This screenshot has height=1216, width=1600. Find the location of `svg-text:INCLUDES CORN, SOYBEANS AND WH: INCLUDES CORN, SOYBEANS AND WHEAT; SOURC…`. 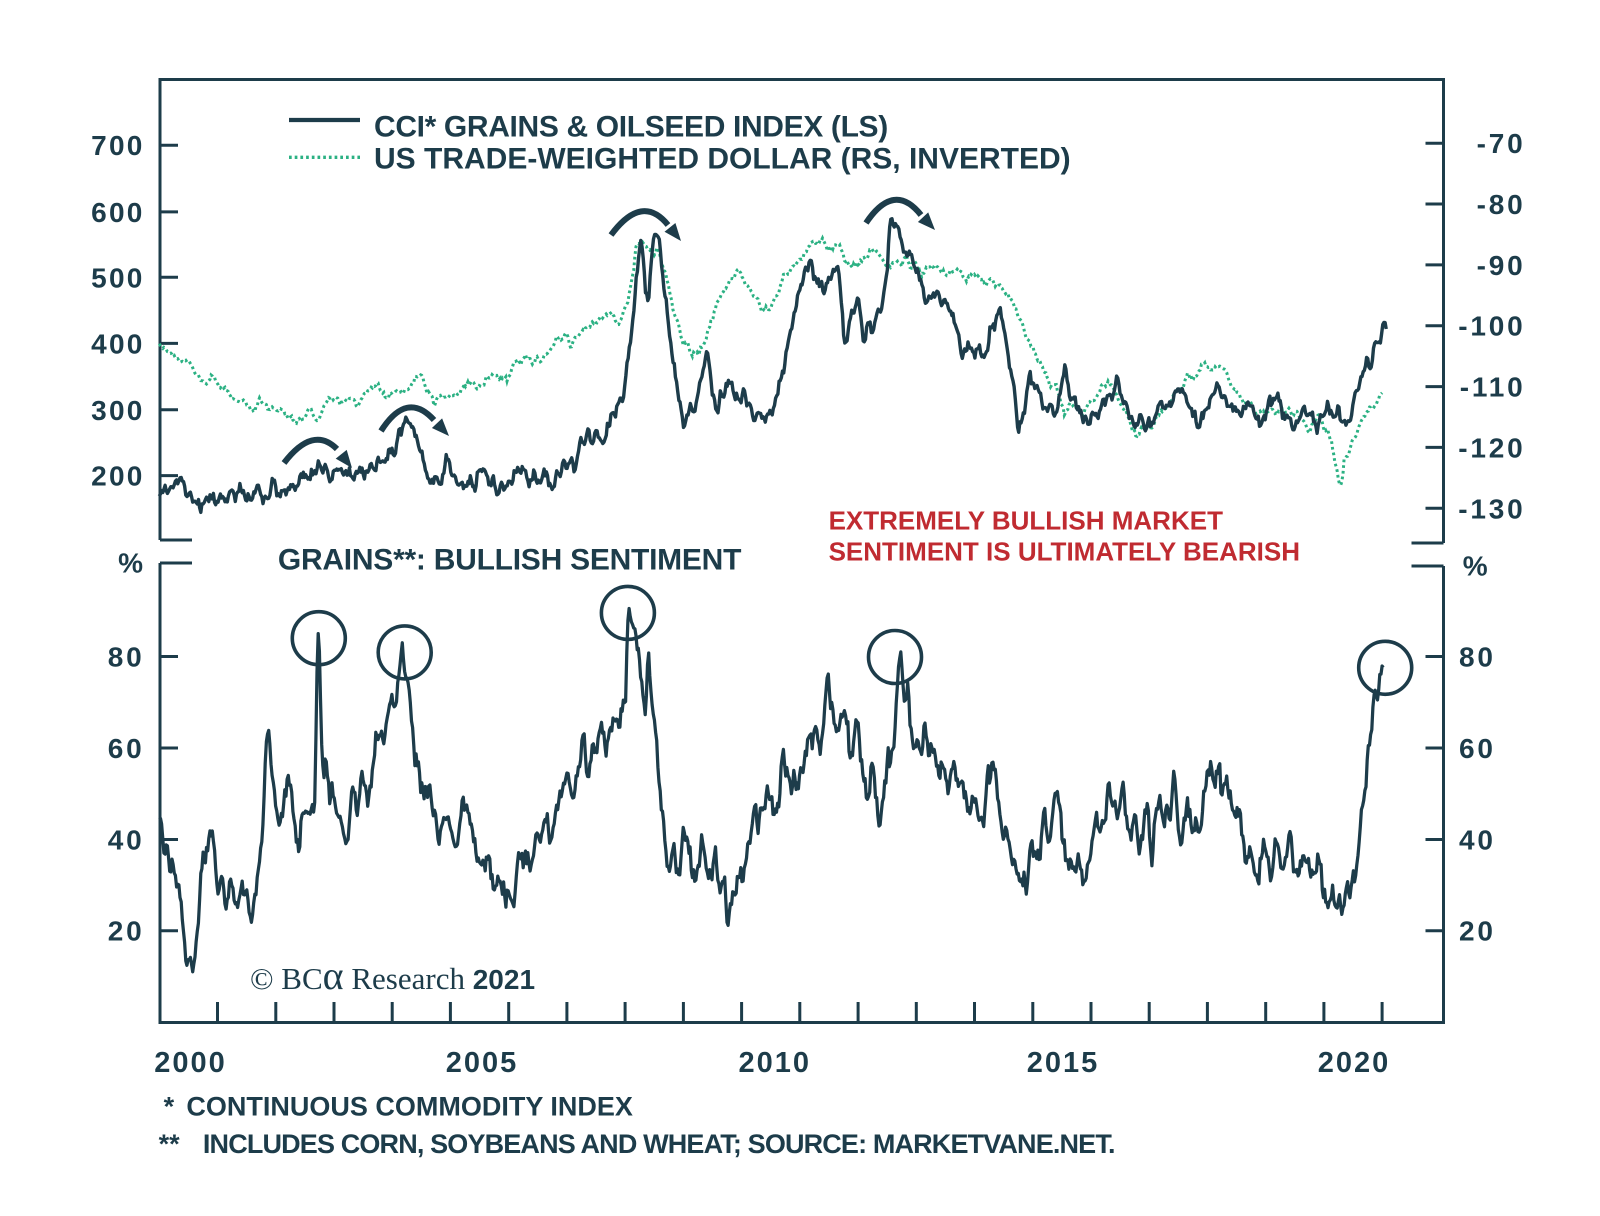

svg-text:INCLUDES CORN, SOYBEANS AND WH: INCLUDES CORN, SOYBEANS AND WHEAT; SOURC… is located at coordinates (659, 1144).